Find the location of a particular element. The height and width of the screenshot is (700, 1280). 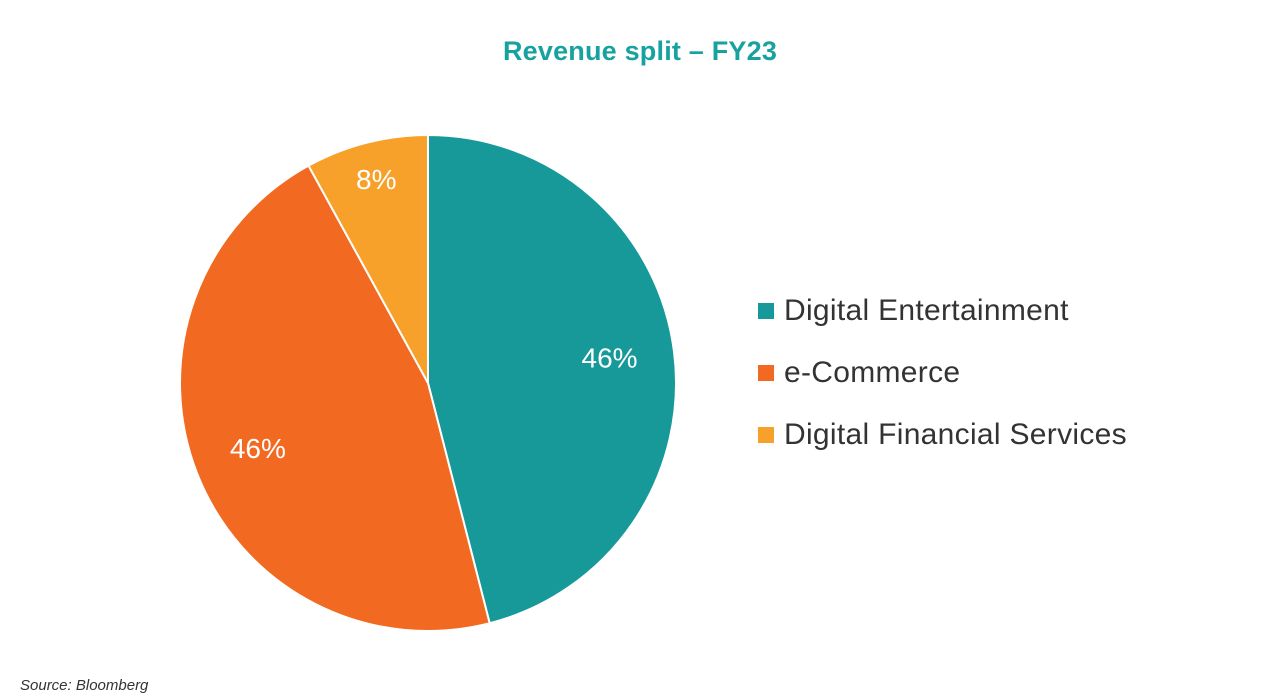

legend-item-digital-entertainment: Digital Entertainment is located at coordinates (942, 311).